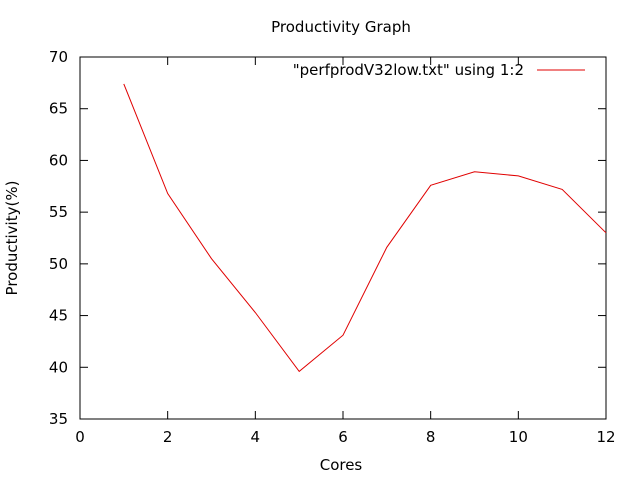  I want to click on y-axis-label: Productivity(%), so click(12, 238).